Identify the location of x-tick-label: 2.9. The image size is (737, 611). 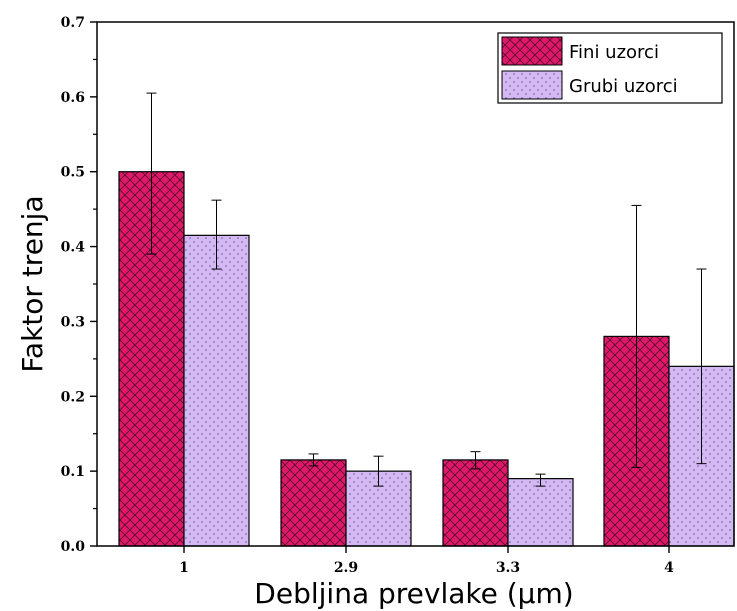
(346, 568).